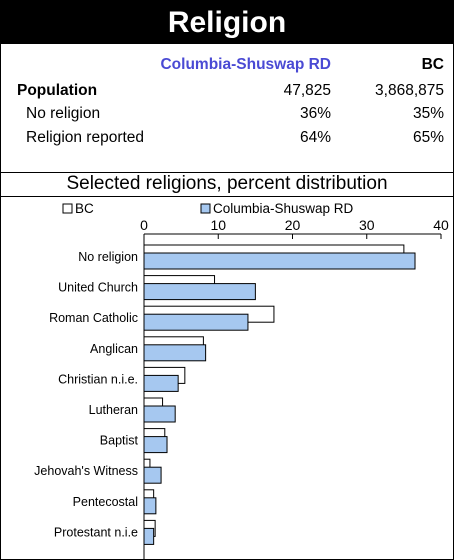 Image resolution: width=454 pixels, height=560 pixels. I want to click on population-bc-value: 3,868,875, so click(409, 90).